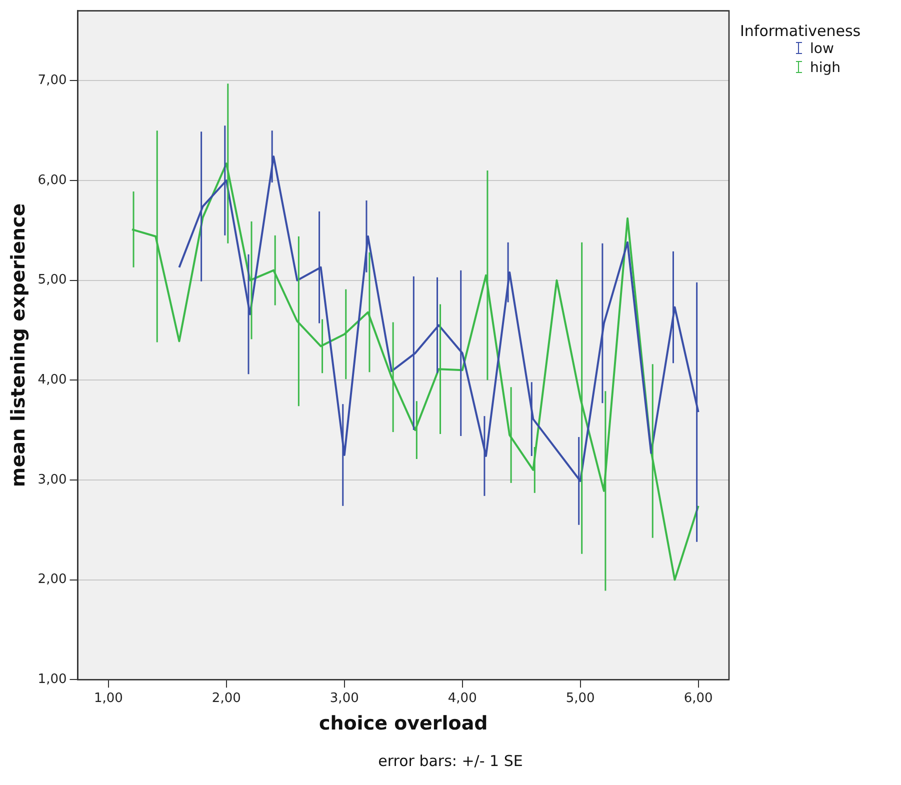 This screenshot has height=785, width=901. What do you see at coordinates (450, 761) in the screenshot?
I see `text: error bars: +/- 1 SE` at bounding box center [450, 761].